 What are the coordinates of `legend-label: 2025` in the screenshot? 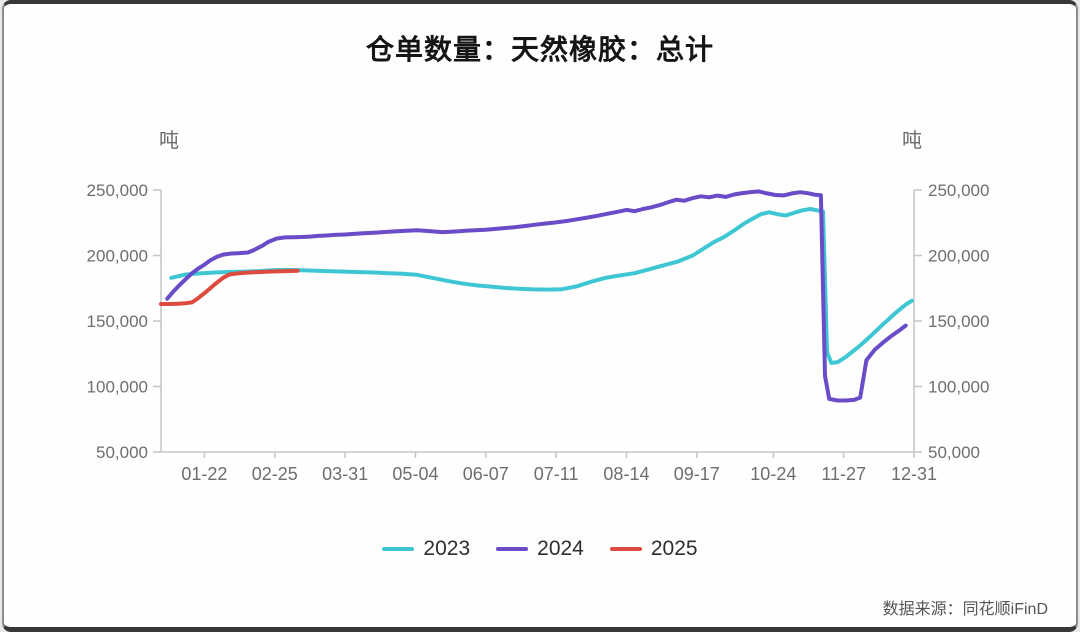 It's located at (674, 548).